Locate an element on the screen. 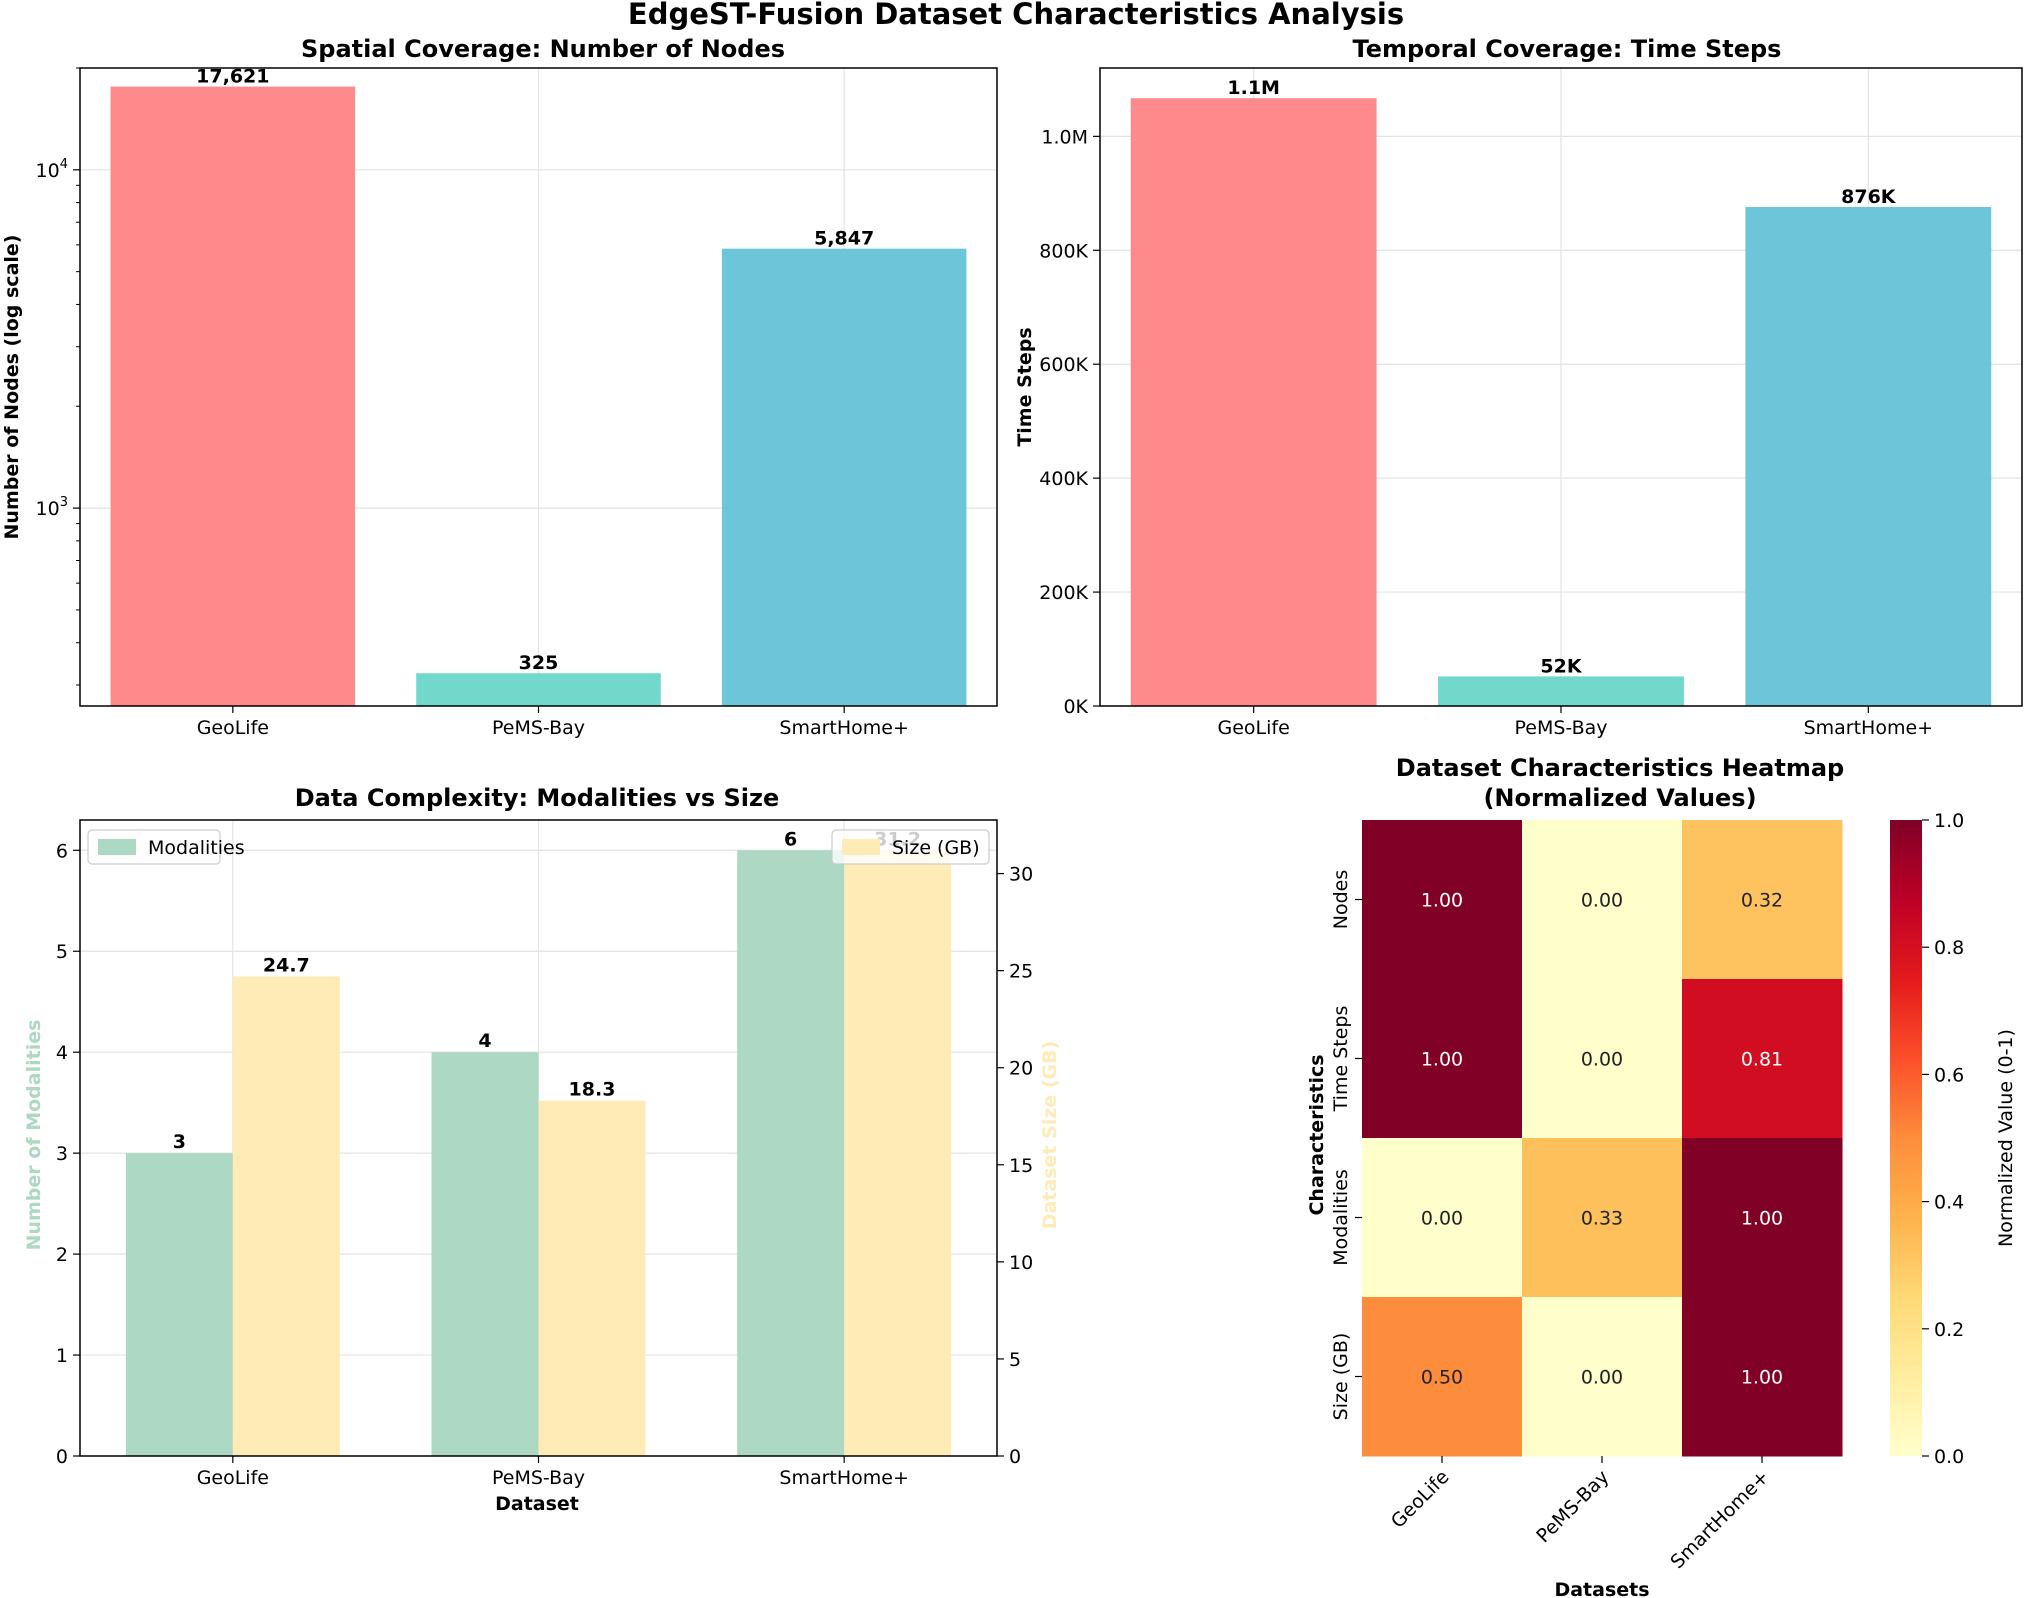 This screenshot has width=2032, height=1598. heatmap-cell-label: 0.33 is located at coordinates (1602, 1219).